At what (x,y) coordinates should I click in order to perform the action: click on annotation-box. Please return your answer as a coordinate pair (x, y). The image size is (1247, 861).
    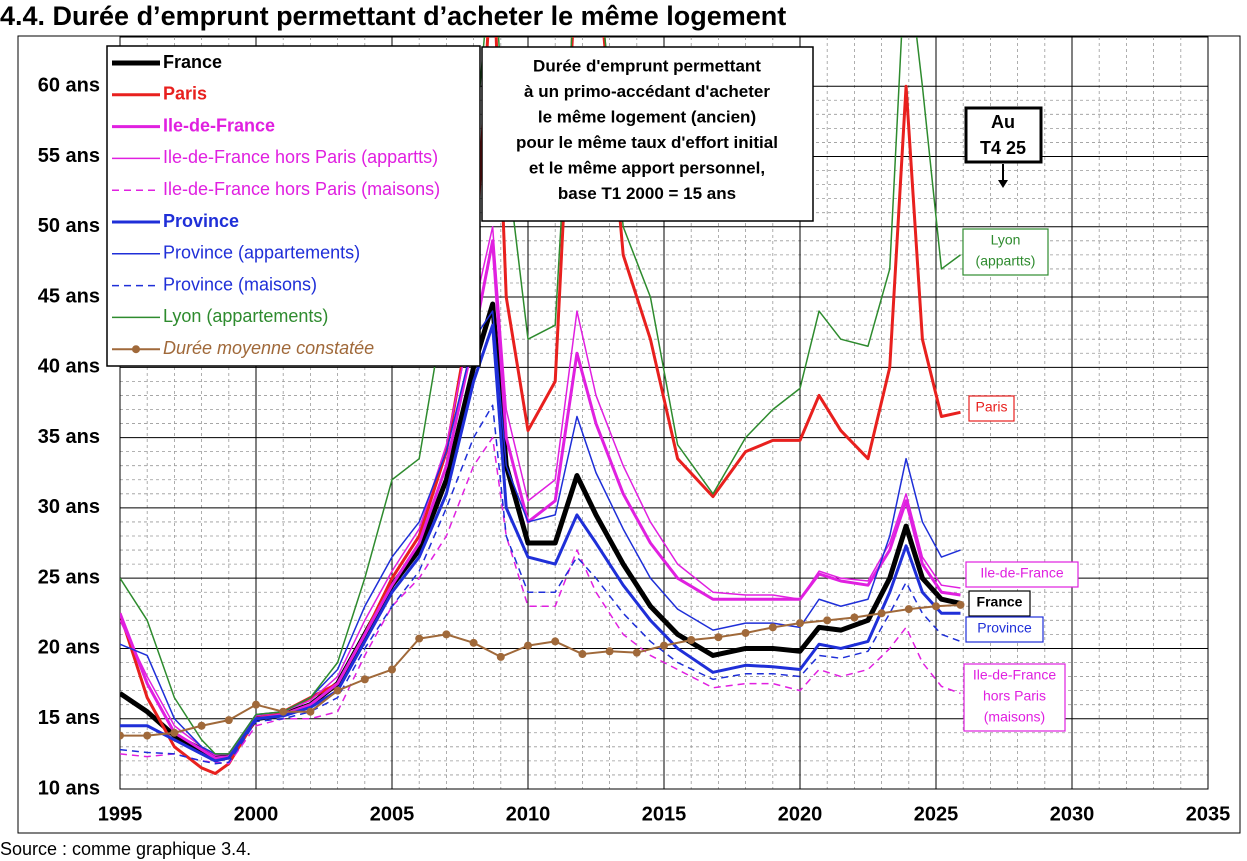
    Looking at the image, I should click on (647, 134).